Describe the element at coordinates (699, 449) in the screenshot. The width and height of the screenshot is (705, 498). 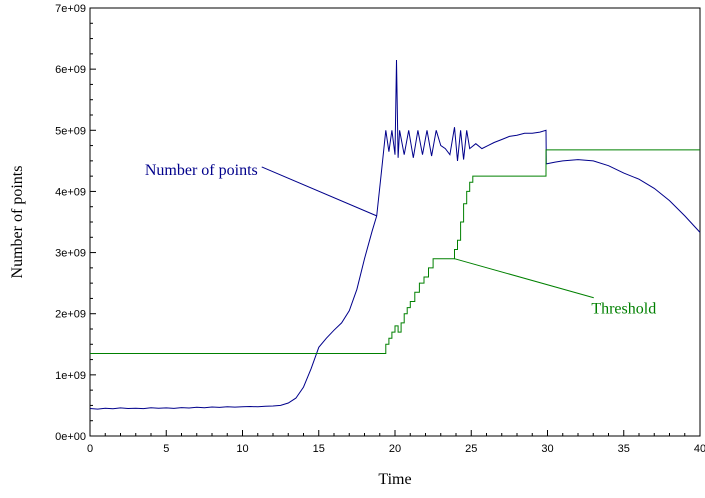
I see `x-tick-label: 40` at that location.